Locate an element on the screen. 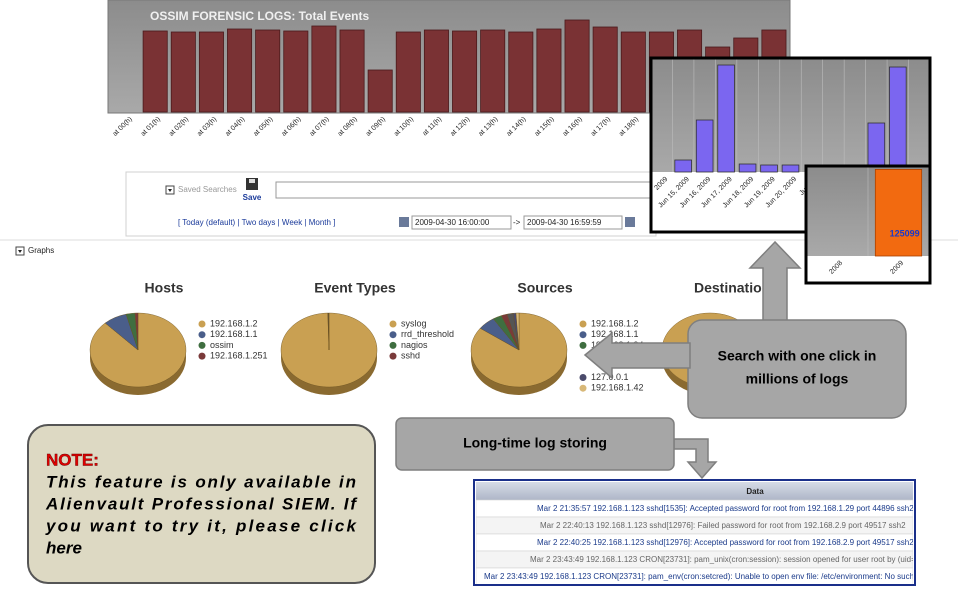 Image resolution: width=958 pixels, height=593 pixels. callout-text: millions of logs is located at coordinates (797, 379).